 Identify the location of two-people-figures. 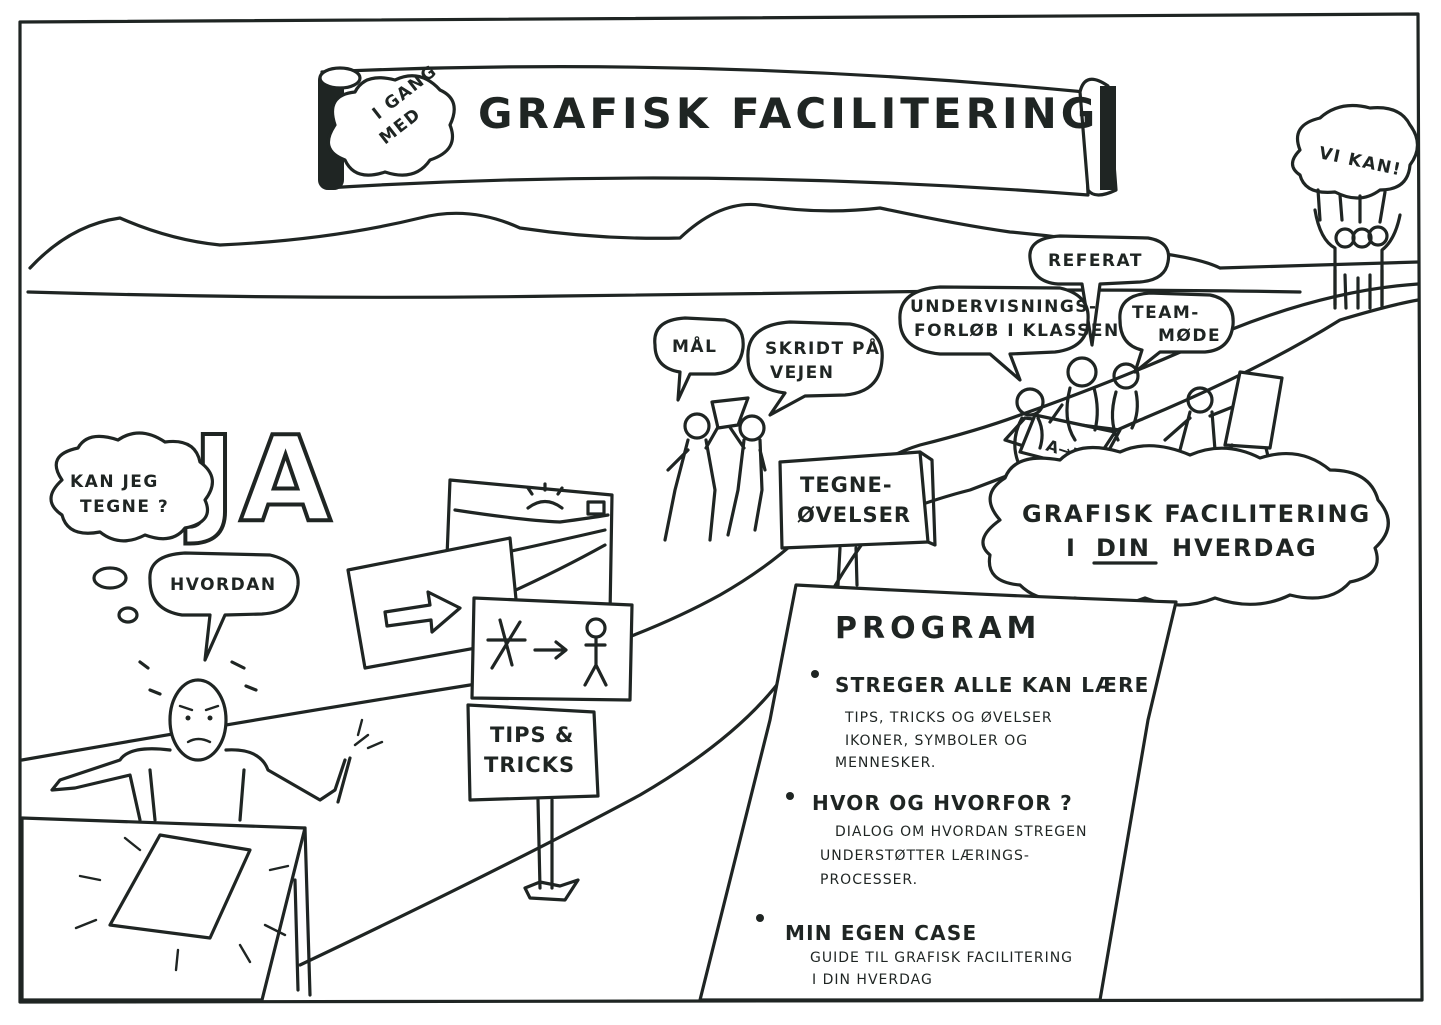
(715, 469).